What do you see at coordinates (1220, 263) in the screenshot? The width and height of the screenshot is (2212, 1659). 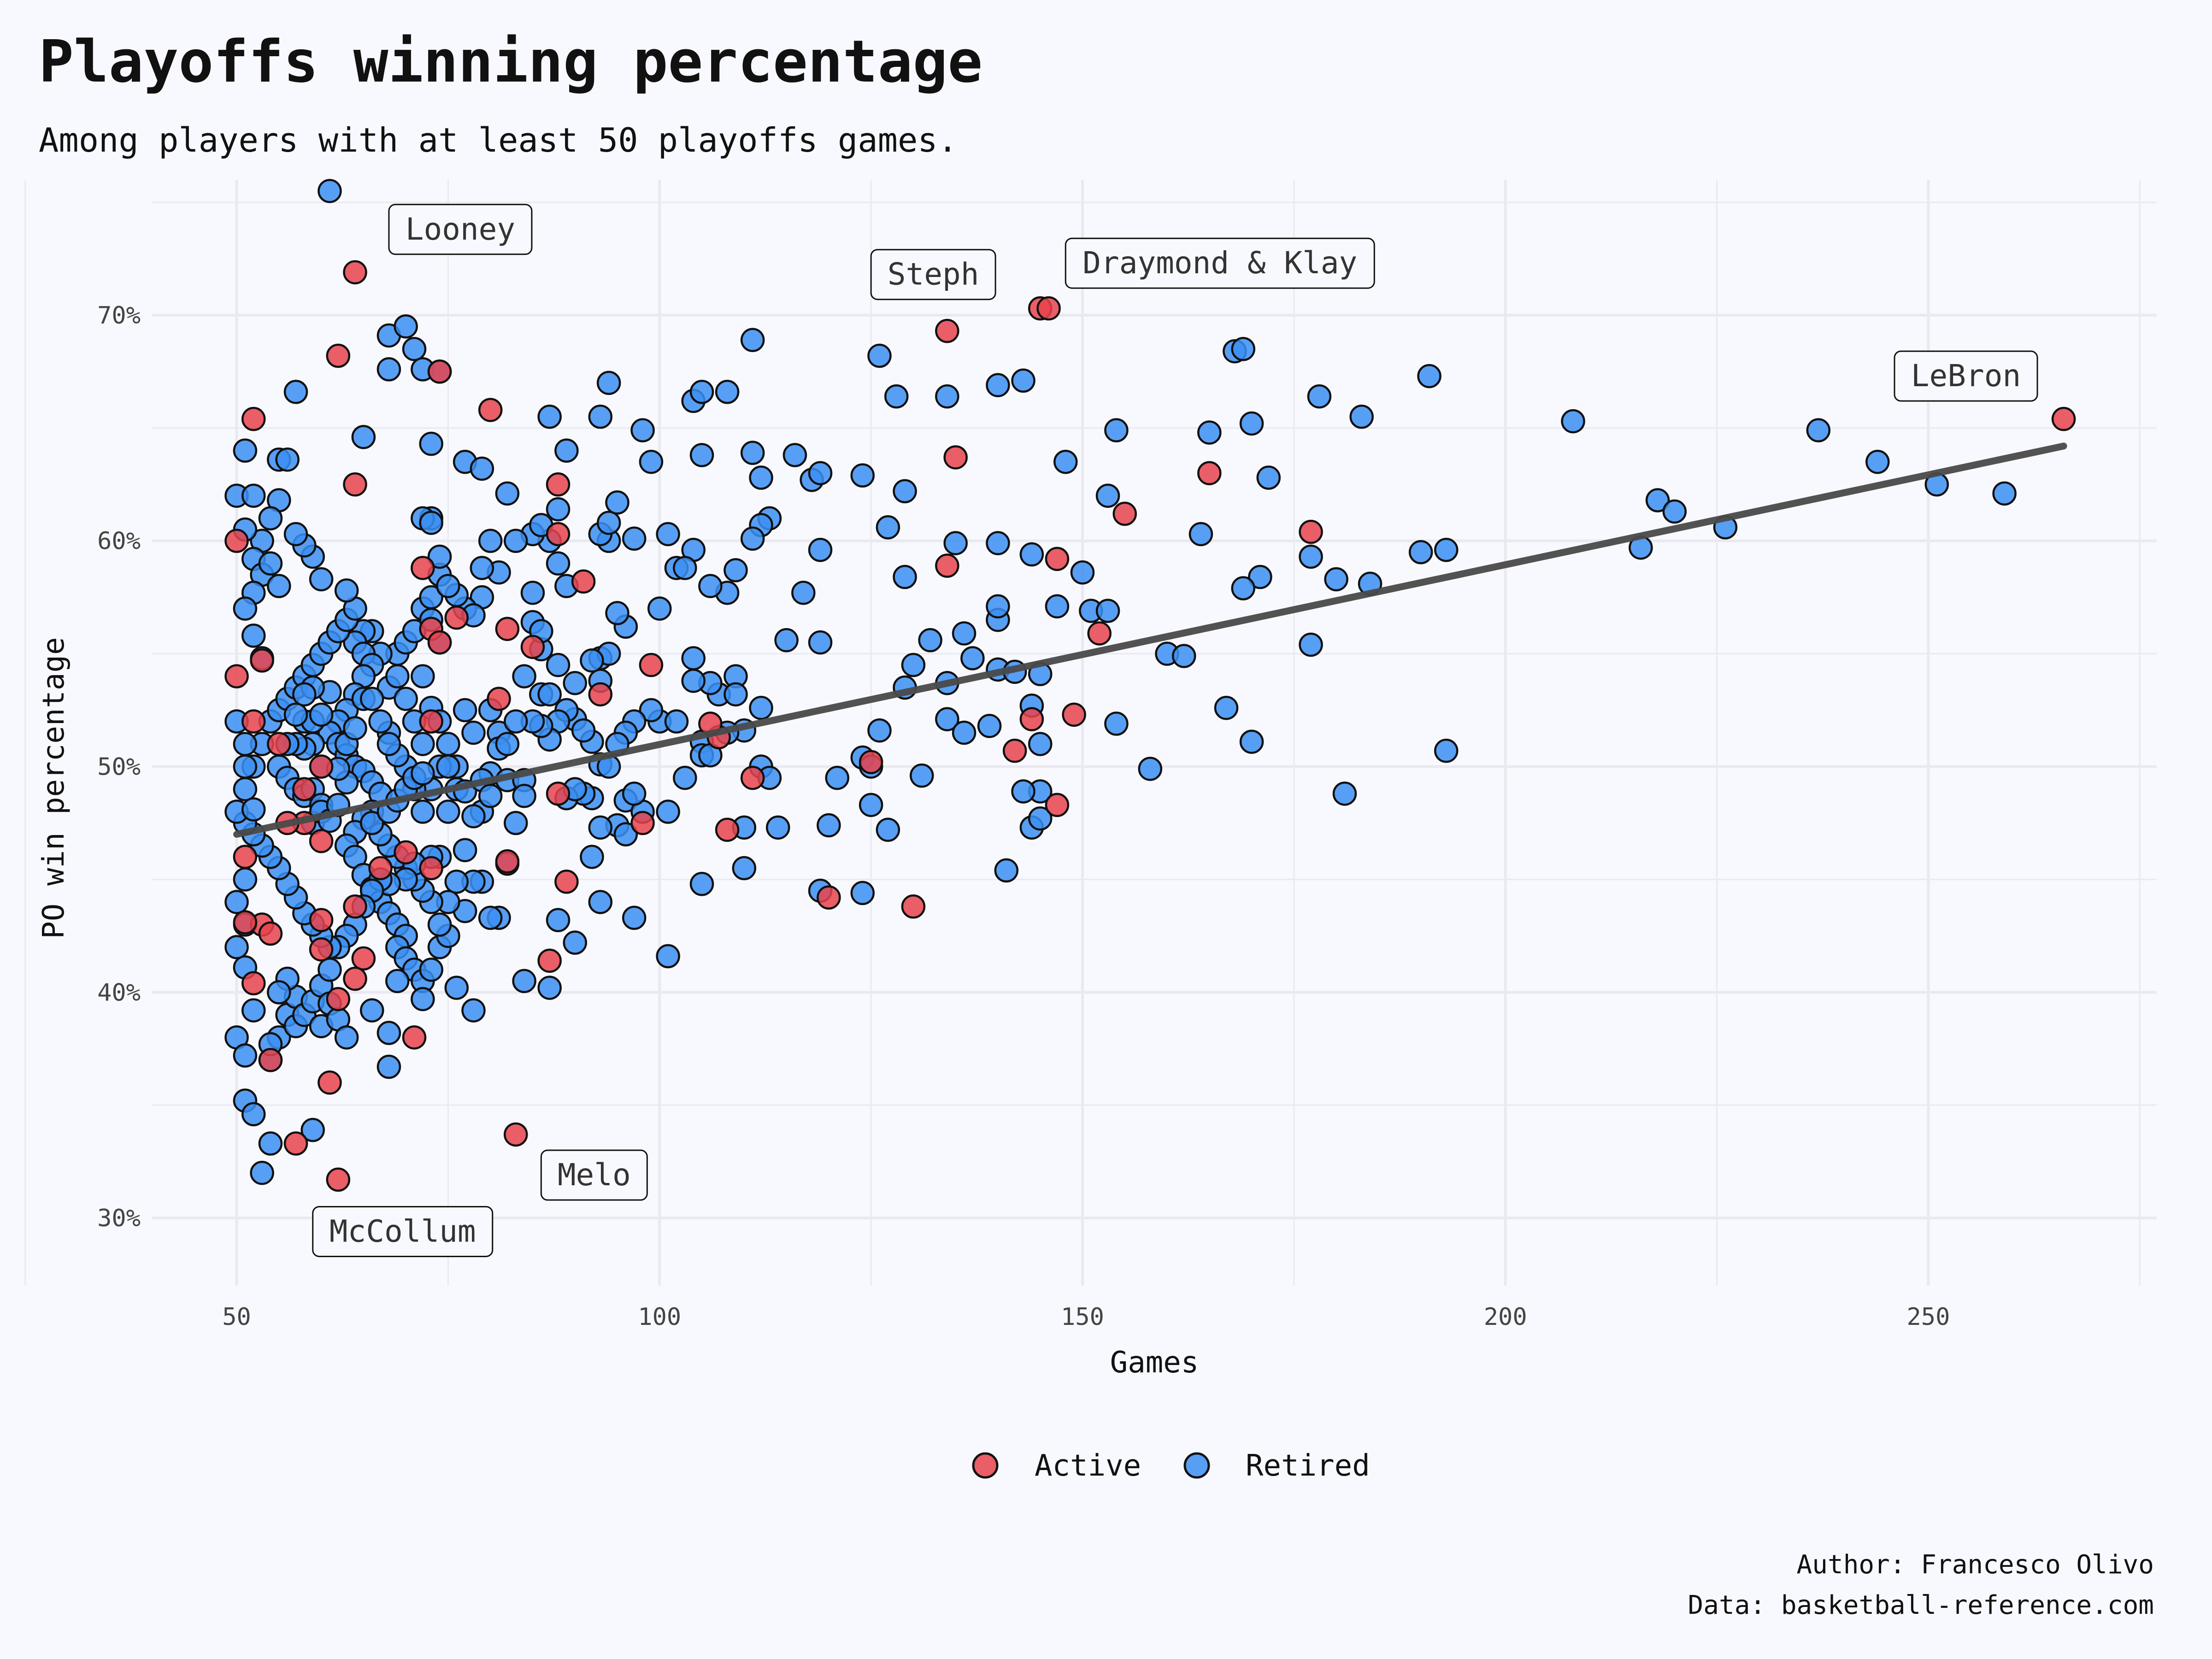 I see `annotation-label: Draymond & Klay` at bounding box center [1220, 263].